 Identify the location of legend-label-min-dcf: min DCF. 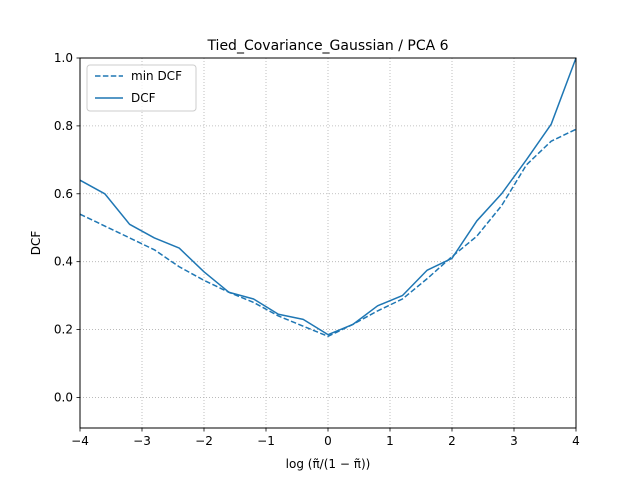
(156, 76).